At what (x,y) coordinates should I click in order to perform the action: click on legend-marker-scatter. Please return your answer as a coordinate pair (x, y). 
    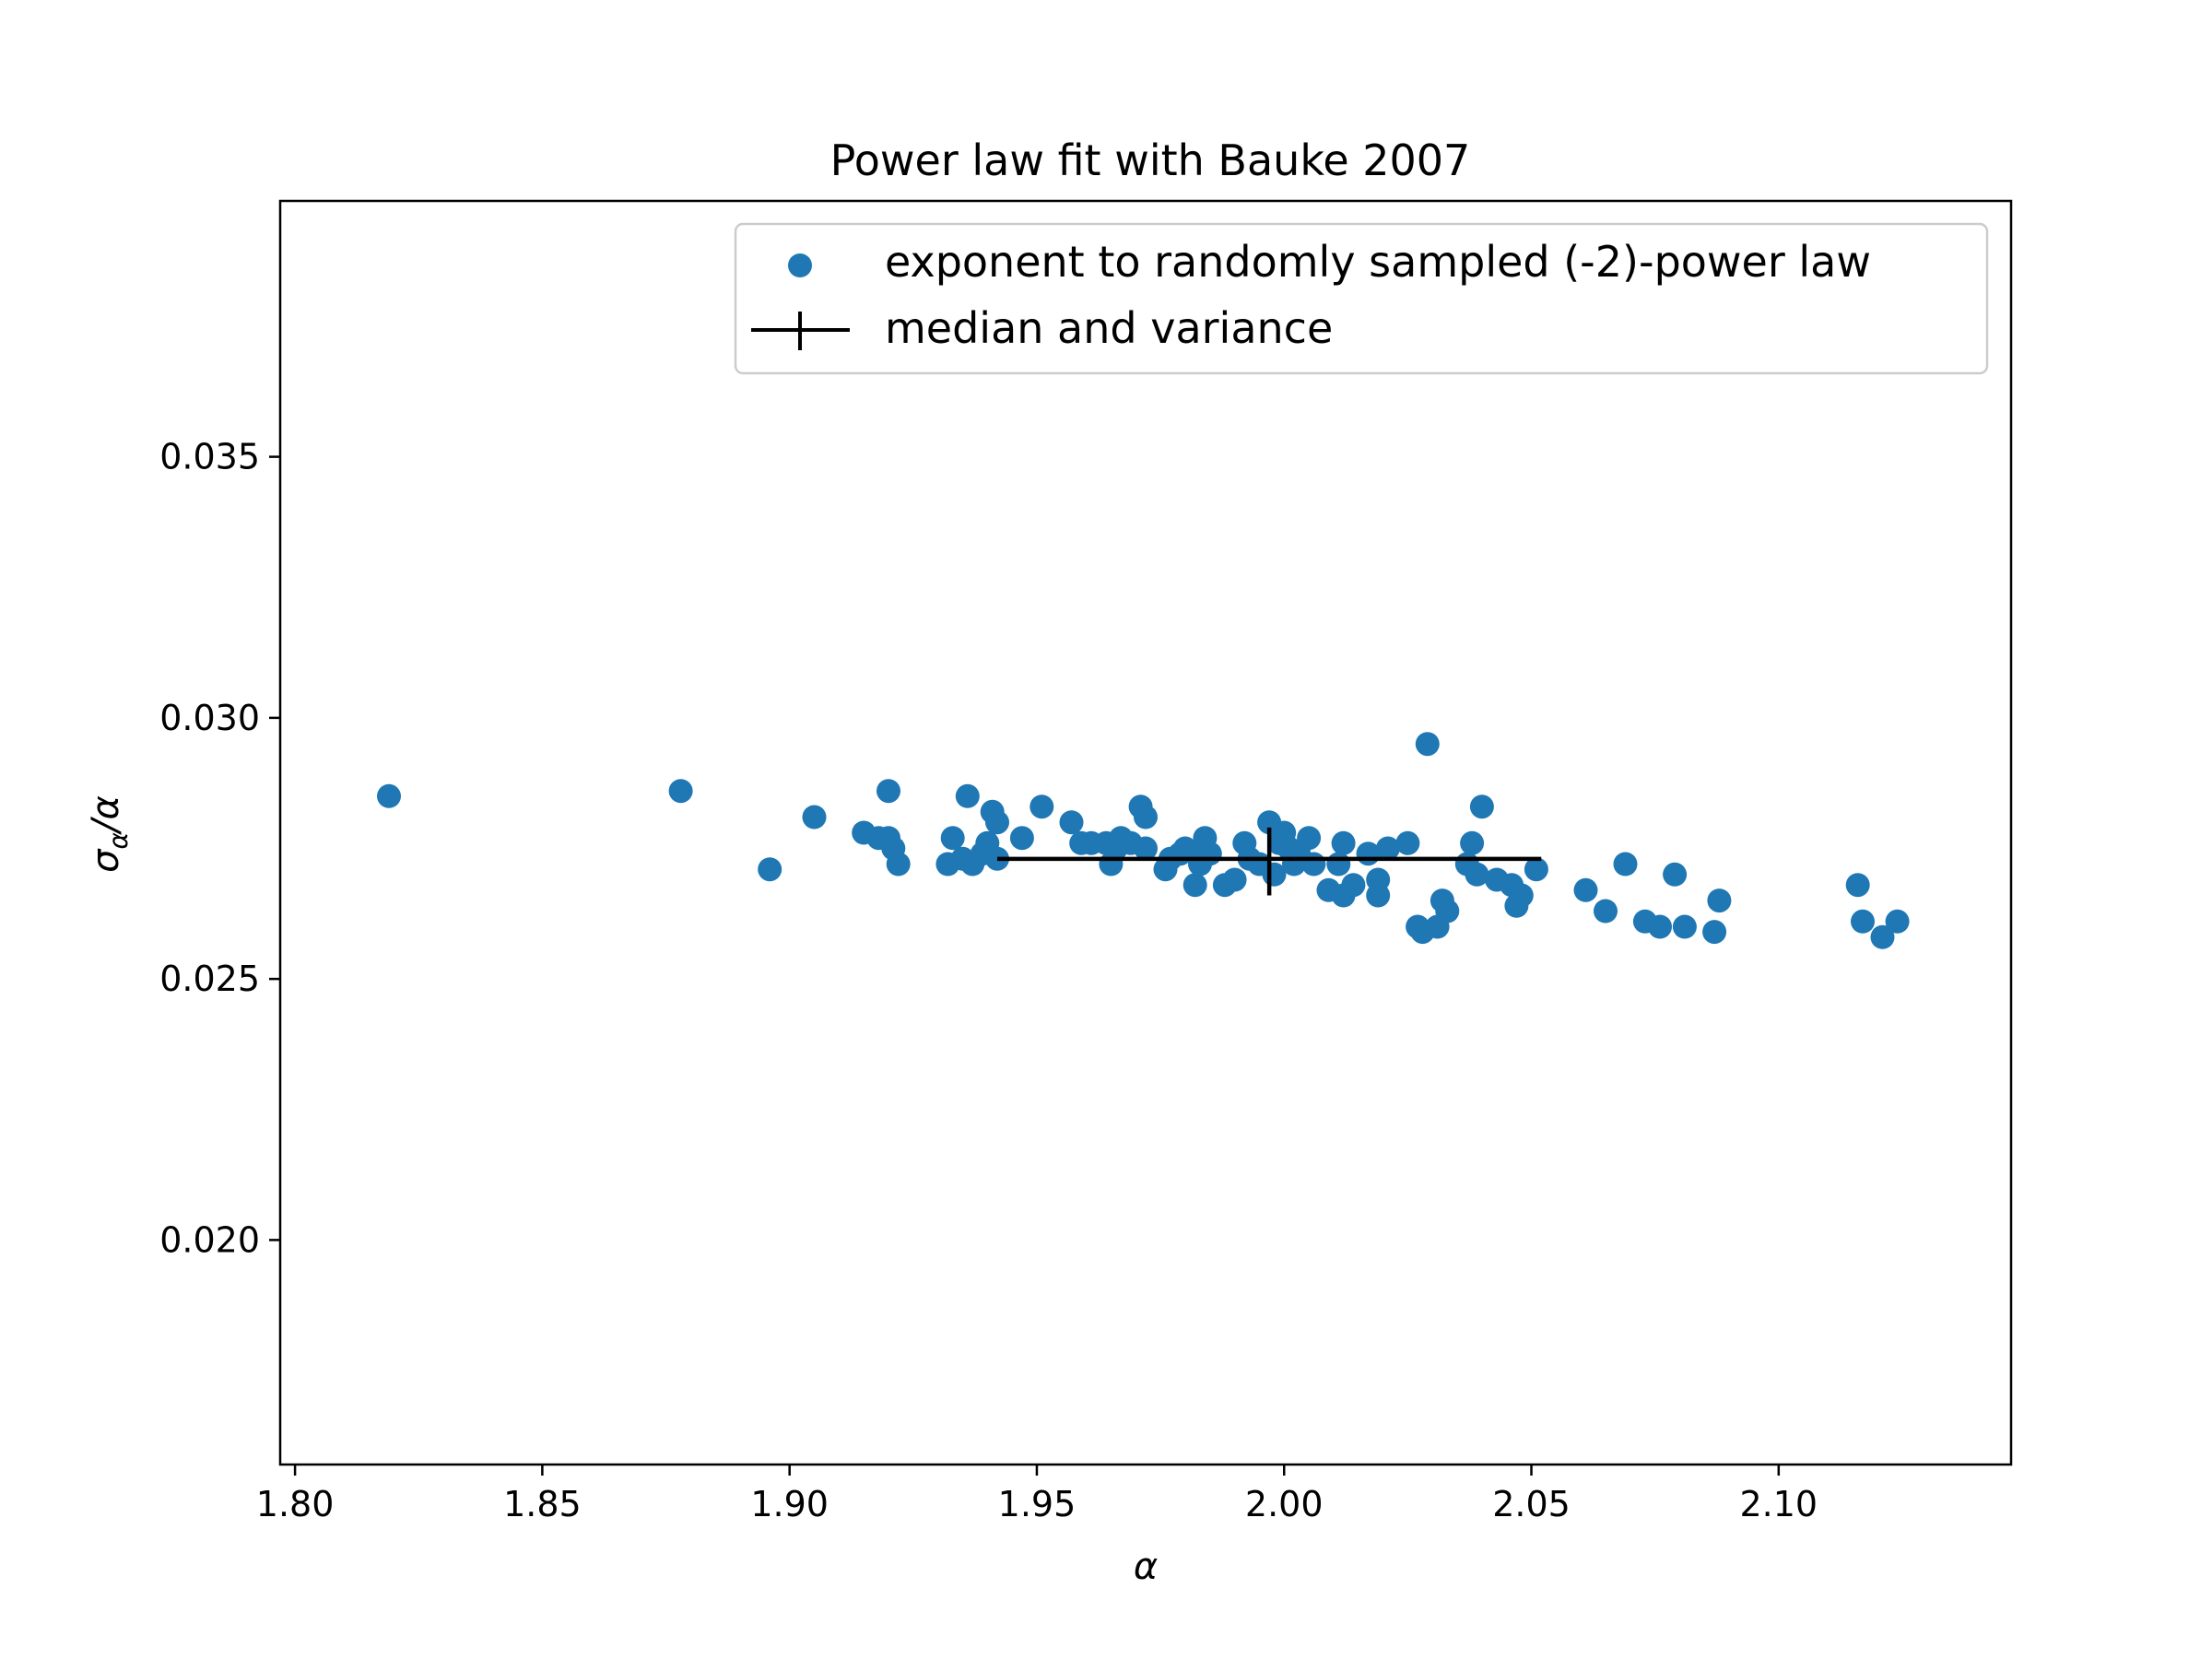
    Looking at the image, I should click on (800, 265).